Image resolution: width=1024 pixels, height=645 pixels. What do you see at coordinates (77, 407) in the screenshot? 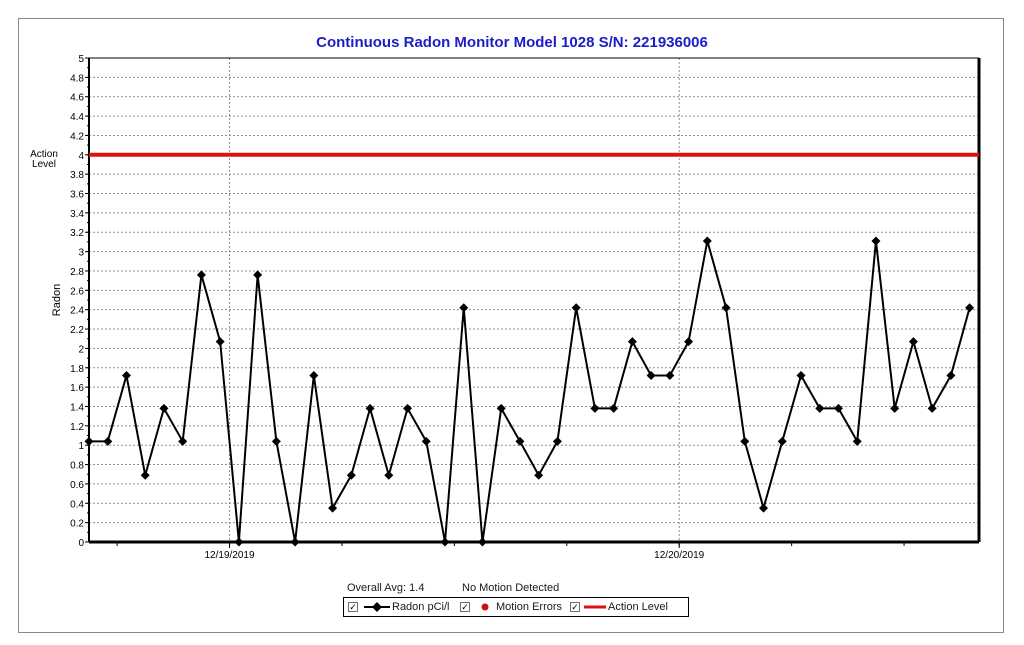
I see `y-tick-label: 1.4` at bounding box center [77, 407].